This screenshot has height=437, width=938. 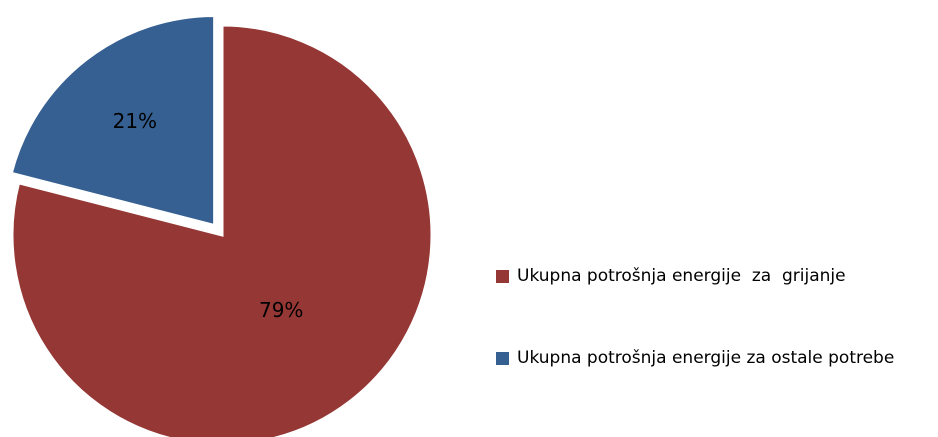 I want to click on legend-item: Ukupna potrošnja energije za grijanje, so click(x=711, y=276).